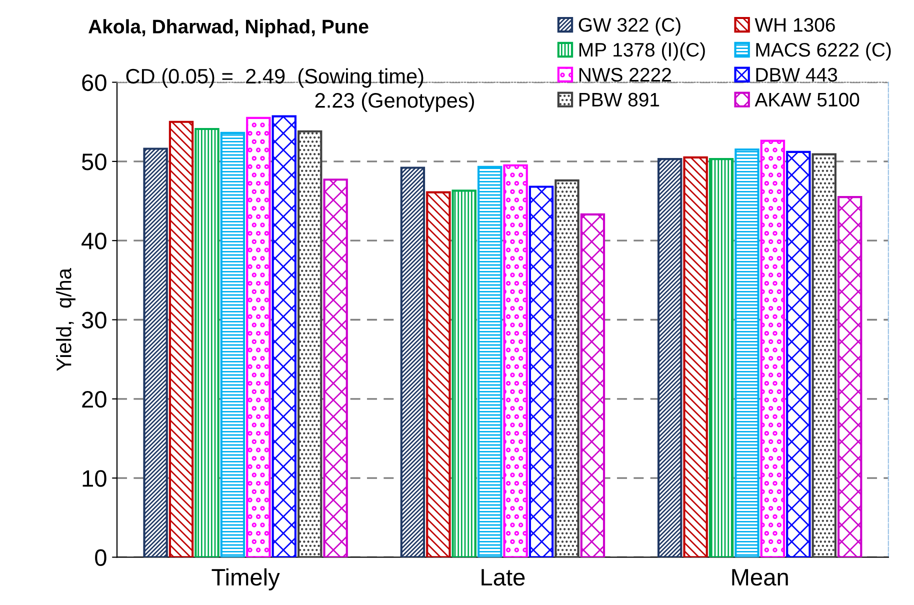 Image resolution: width=914 pixels, height=605 pixels. Describe the element at coordinates (794, 25) in the screenshot. I see `legend-label: WH 1306` at that location.